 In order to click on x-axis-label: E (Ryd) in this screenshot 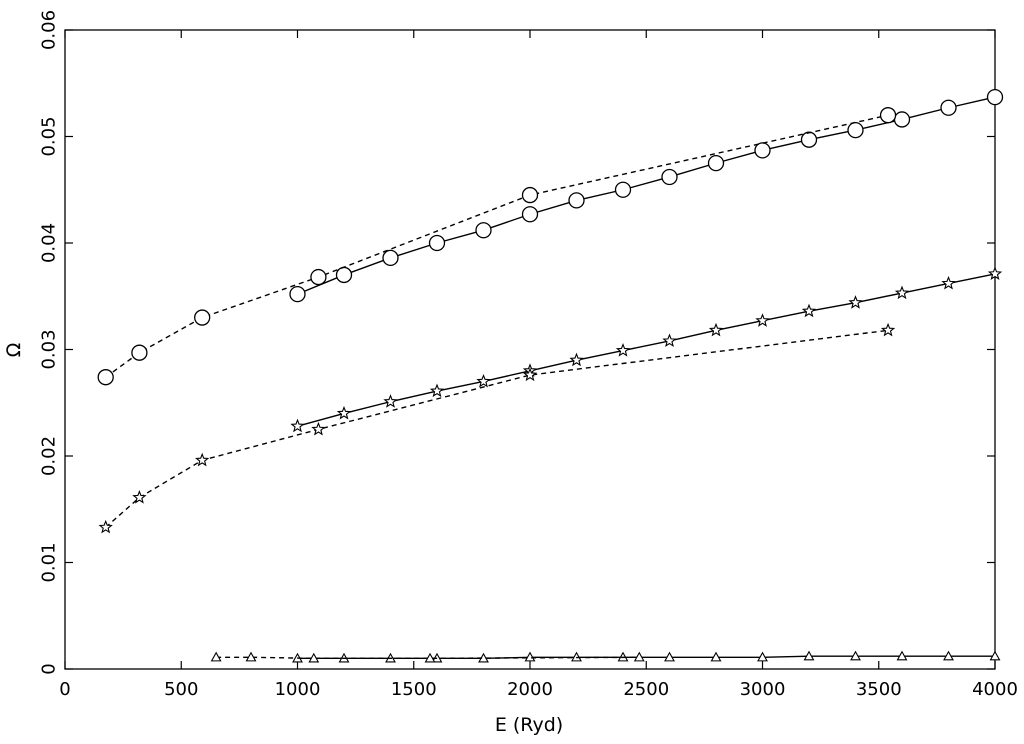, I will do `click(529, 725)`.